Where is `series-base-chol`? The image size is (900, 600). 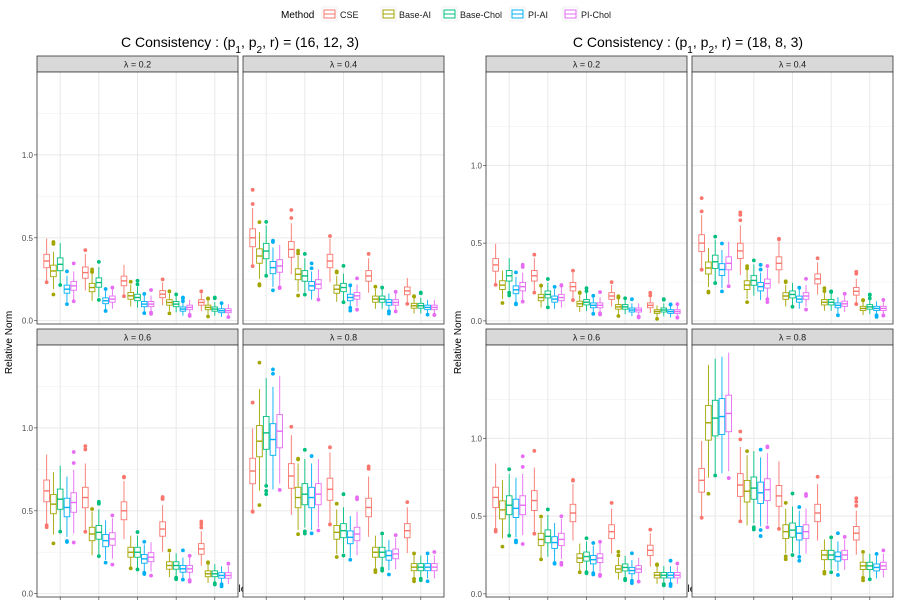 series-base-chol is located at coordinates (586, 287).